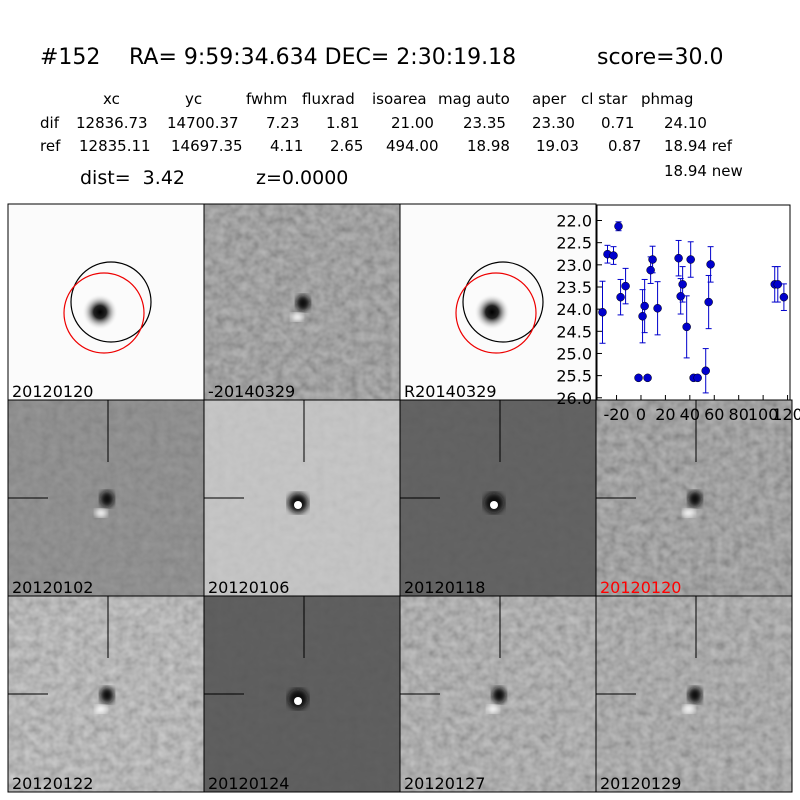 Image resolution: width=800 pixels, height=800 pixels. I want to click on image-panel: 20120122, so click(106, 694).